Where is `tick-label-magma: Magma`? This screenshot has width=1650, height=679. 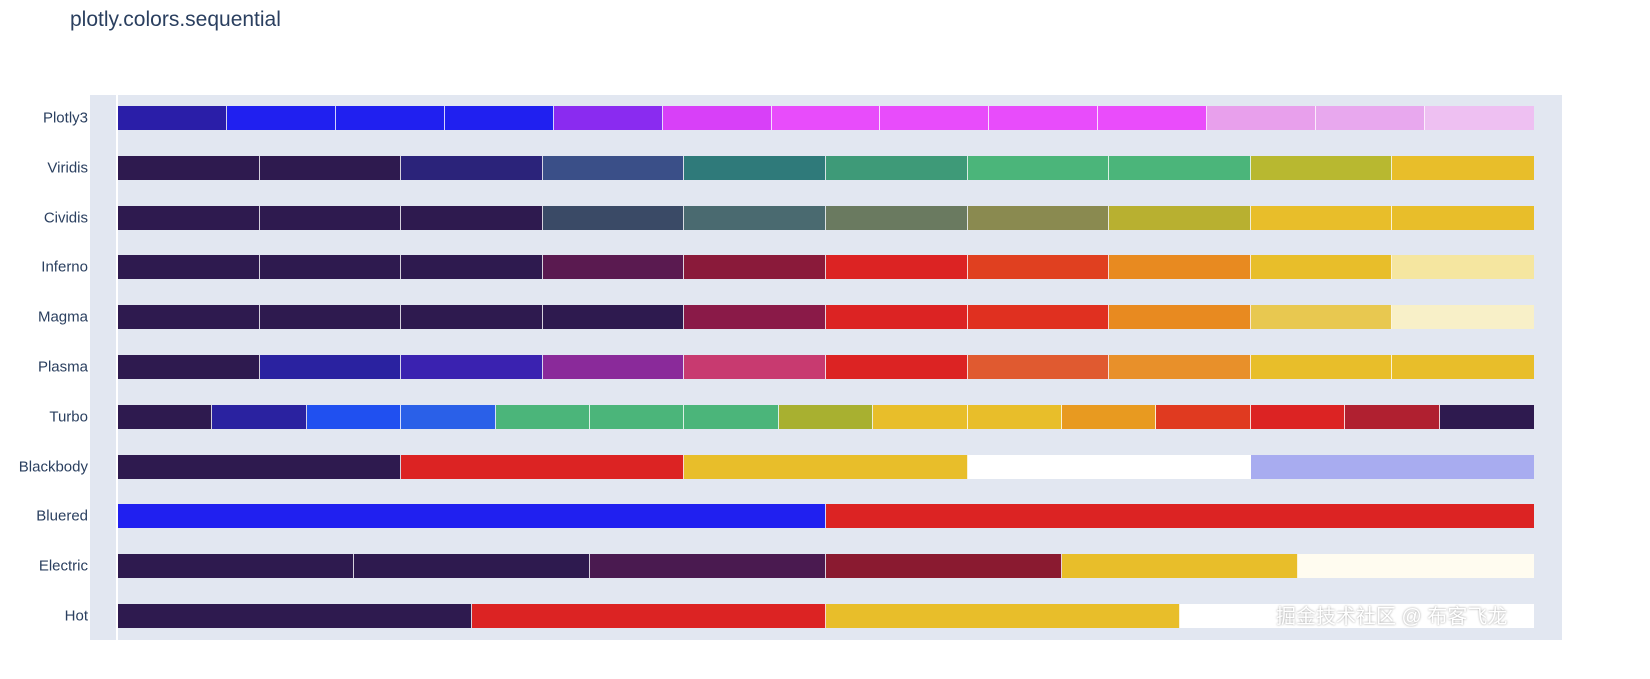
tick-label-magma: Magma is located at coordinates (62, 317).